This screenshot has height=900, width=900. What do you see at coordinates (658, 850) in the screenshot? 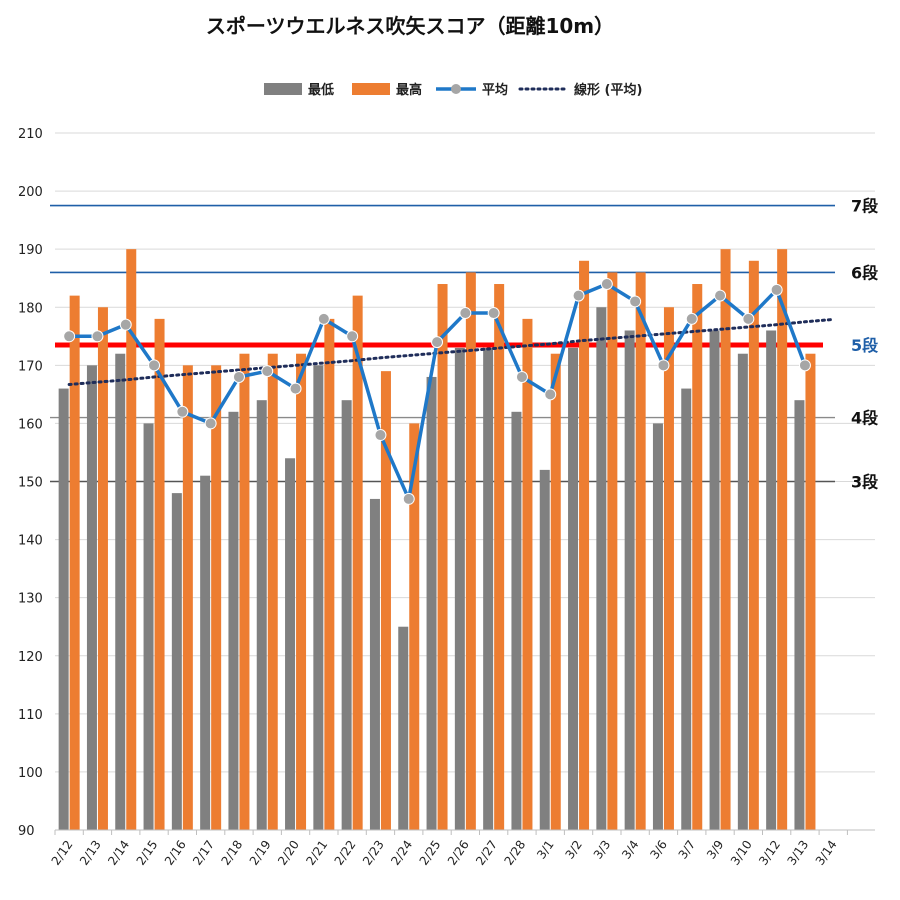
I see `x-tick-label: 3/6` at bounding box center [658, 850].